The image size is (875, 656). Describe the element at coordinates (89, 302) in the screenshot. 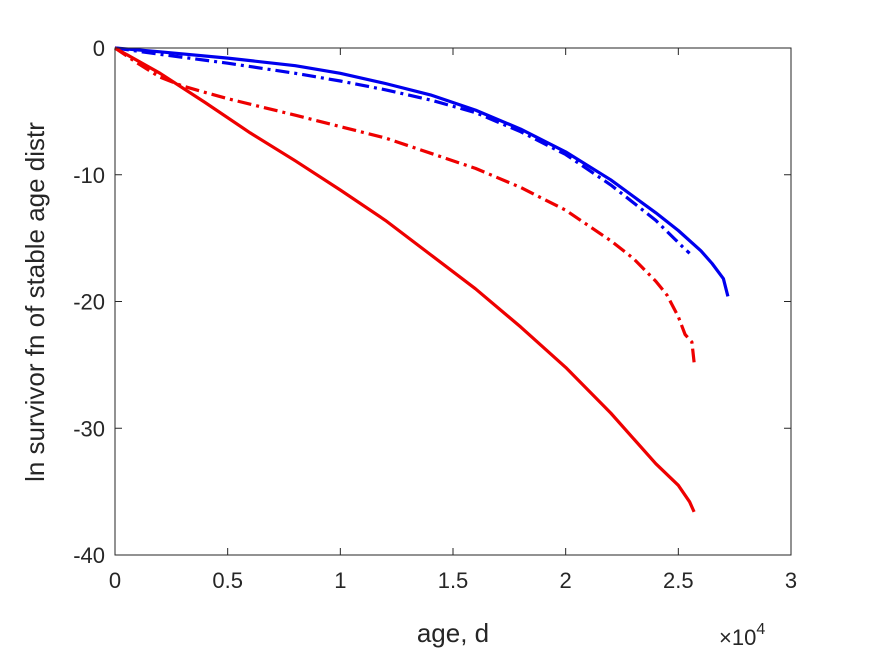

I see `y-tick-label: -20` at that location.